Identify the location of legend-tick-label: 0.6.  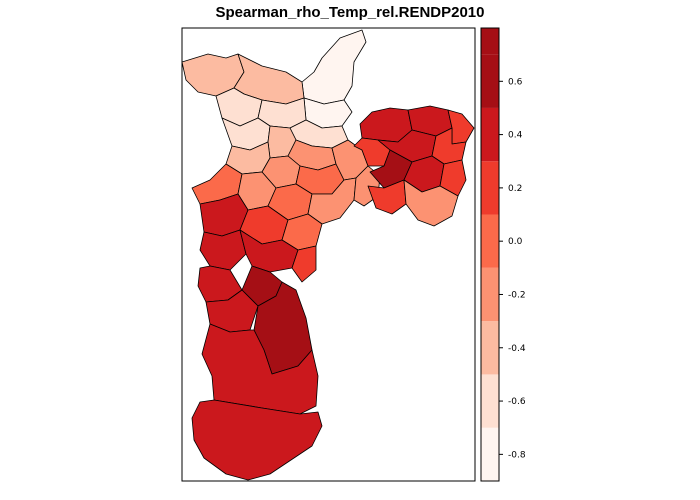
(515, 82).